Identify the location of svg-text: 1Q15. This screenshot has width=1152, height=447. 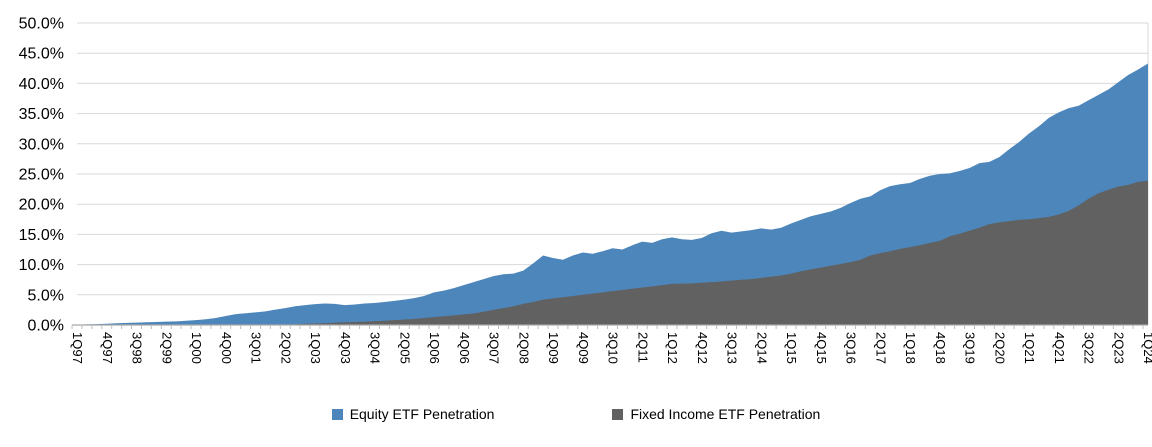
(791, 348).